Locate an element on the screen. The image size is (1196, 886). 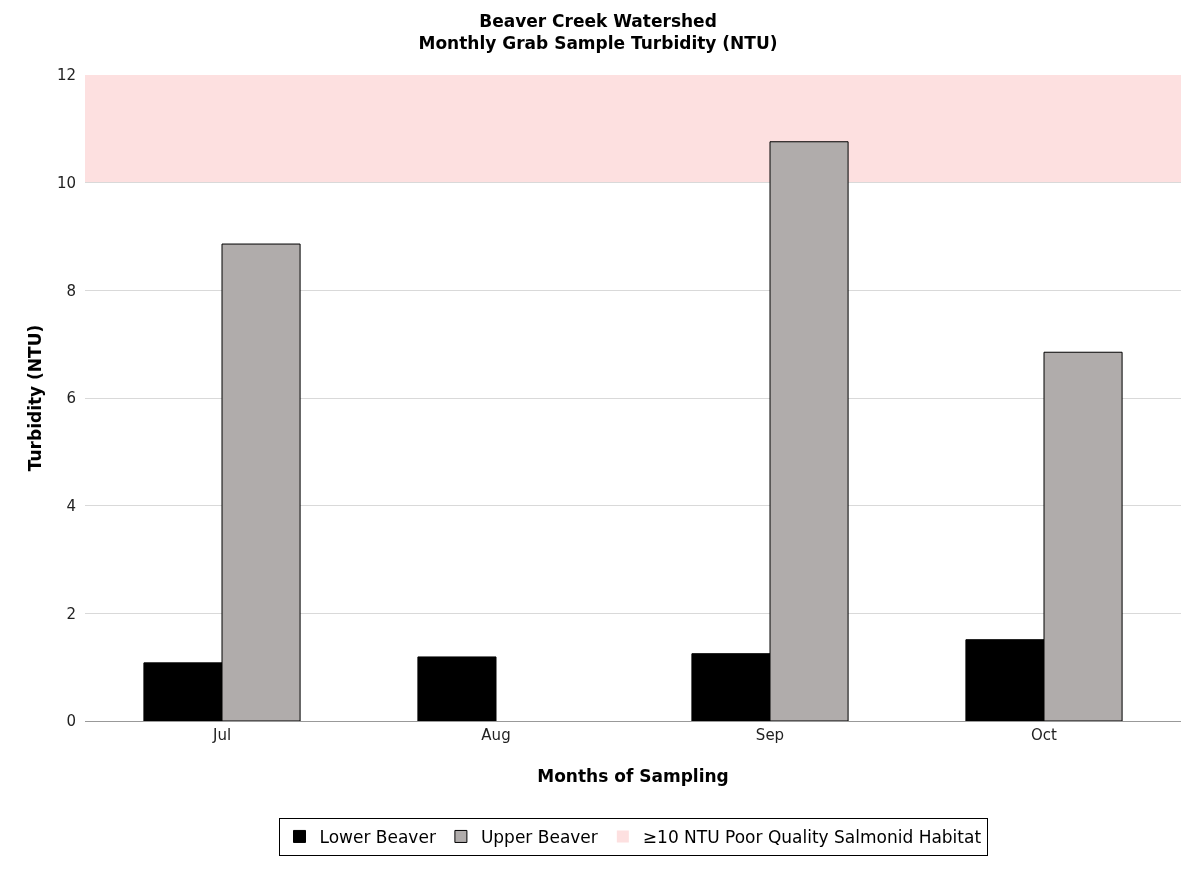
chart-title: Beaver Creek Watershed Monthly Grab Sample Turbidity (NTU) is located at coordinates (598, 31).